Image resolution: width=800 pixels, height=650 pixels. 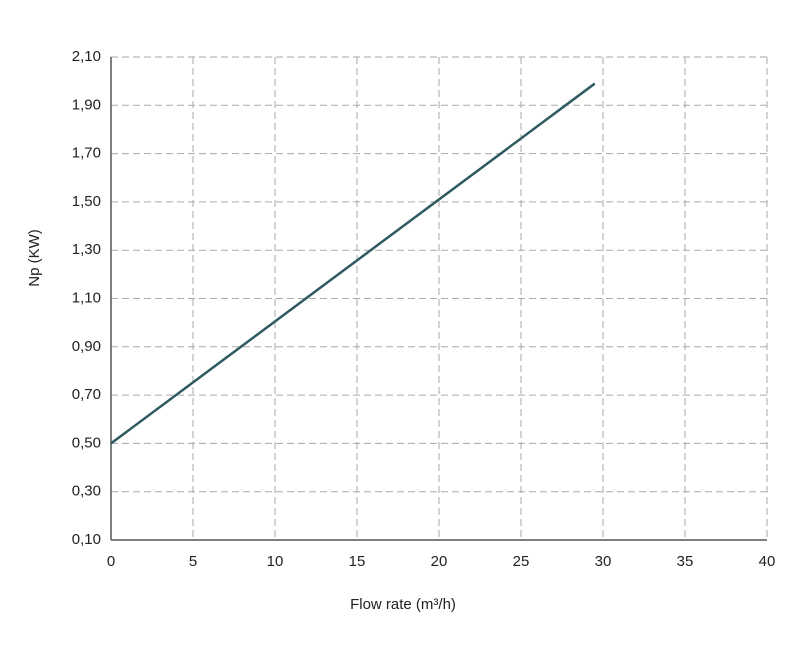 I want to click on y-tick-label: 0,90, so click(x=86, y=346).